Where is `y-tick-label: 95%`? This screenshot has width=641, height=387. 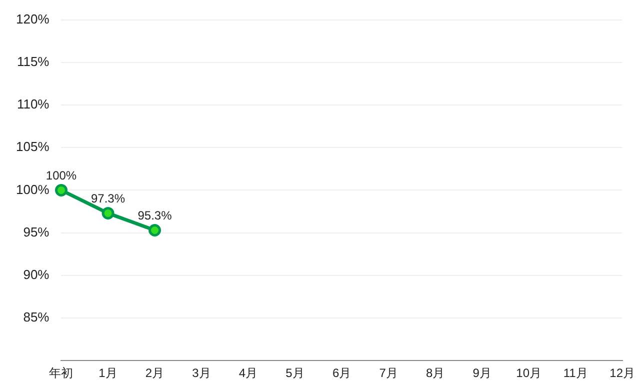
y-tick-label: 95% is located at coordinates (36, 232).